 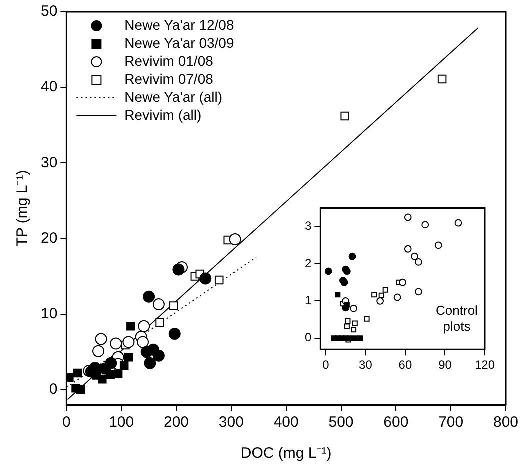 What do you see at coordinates (169, 60) in the screenshot?
I see `legend-label: Revivim 01/08` at bounding box center [169, 60].